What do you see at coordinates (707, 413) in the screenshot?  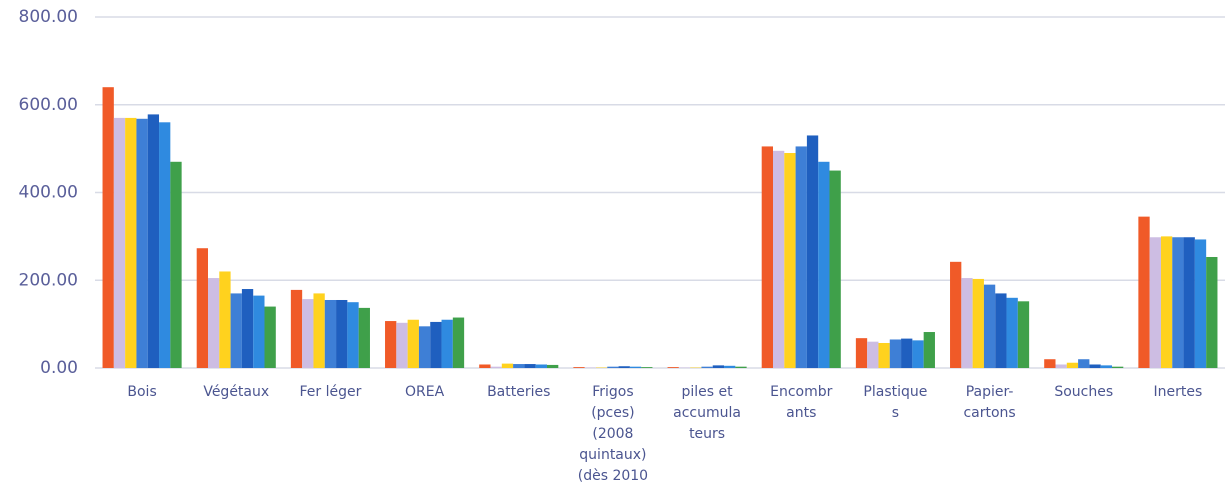 I see `x-tick-label: piles et accumula teurs` at bounding box center [707, 413].